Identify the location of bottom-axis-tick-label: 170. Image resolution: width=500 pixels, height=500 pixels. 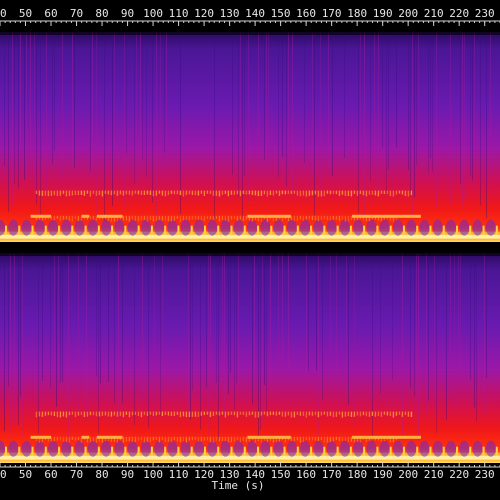
(332, 474).